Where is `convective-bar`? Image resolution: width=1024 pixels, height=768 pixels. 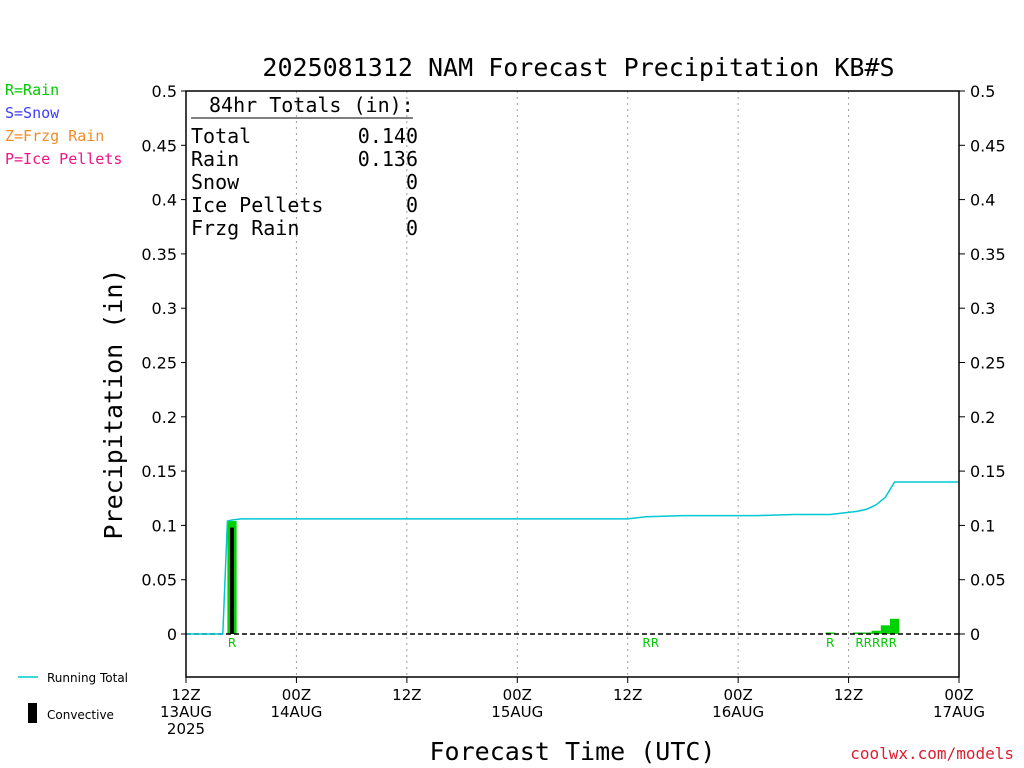 convective-bar is located at coordinates (232, 580).